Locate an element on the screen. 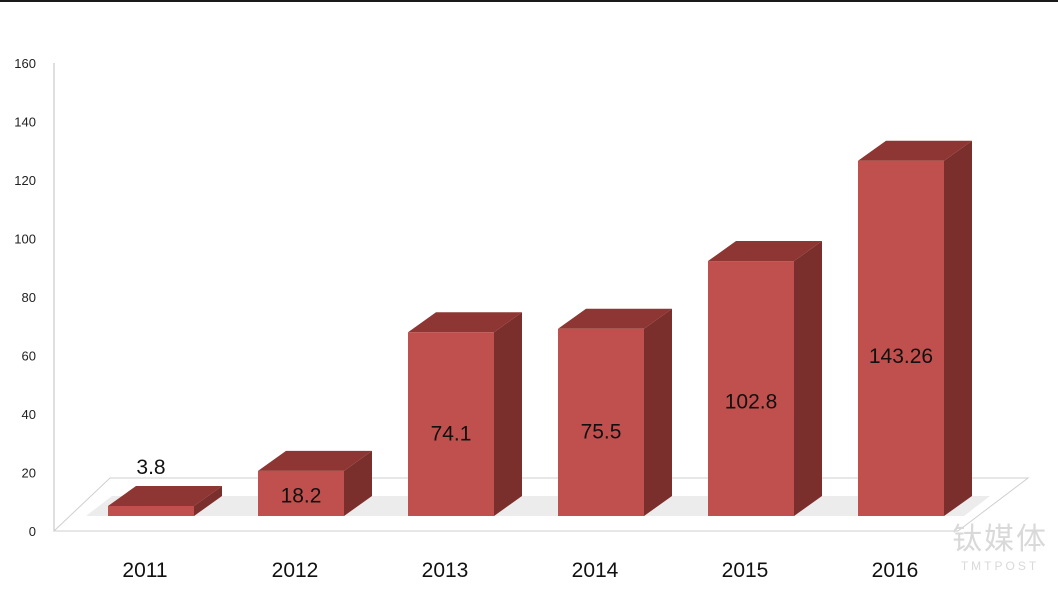 The width and height of the screenshot is (1058, 591). watermark-english: TMTPOST is located at coordinates (1000, 566).